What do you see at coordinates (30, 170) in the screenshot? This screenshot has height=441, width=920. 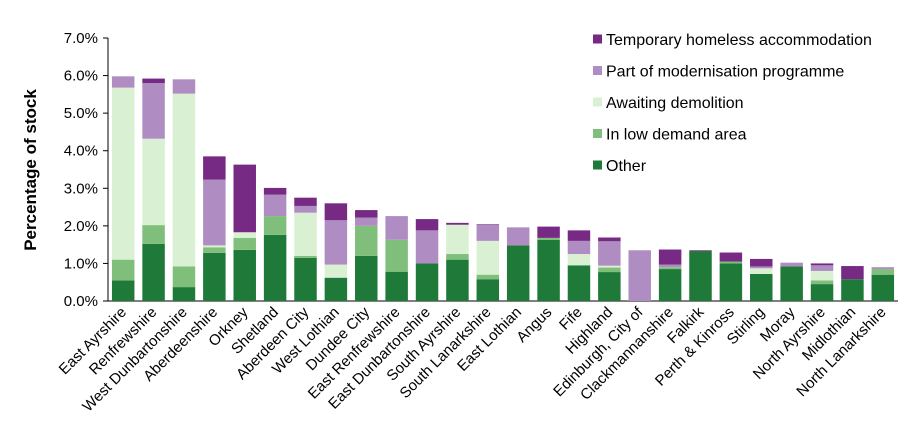 I see `y-axis-label: Percentage of stock` at bounding box center [30, 170].